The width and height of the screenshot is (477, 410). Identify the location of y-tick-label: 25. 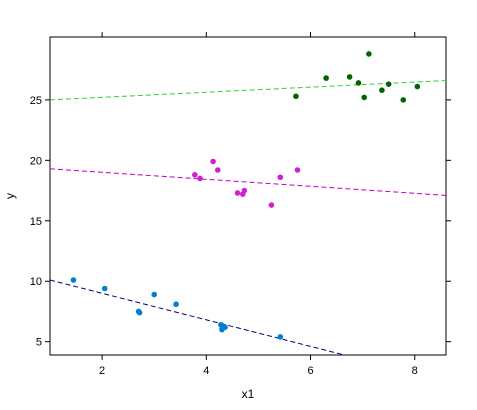
(36, 101).